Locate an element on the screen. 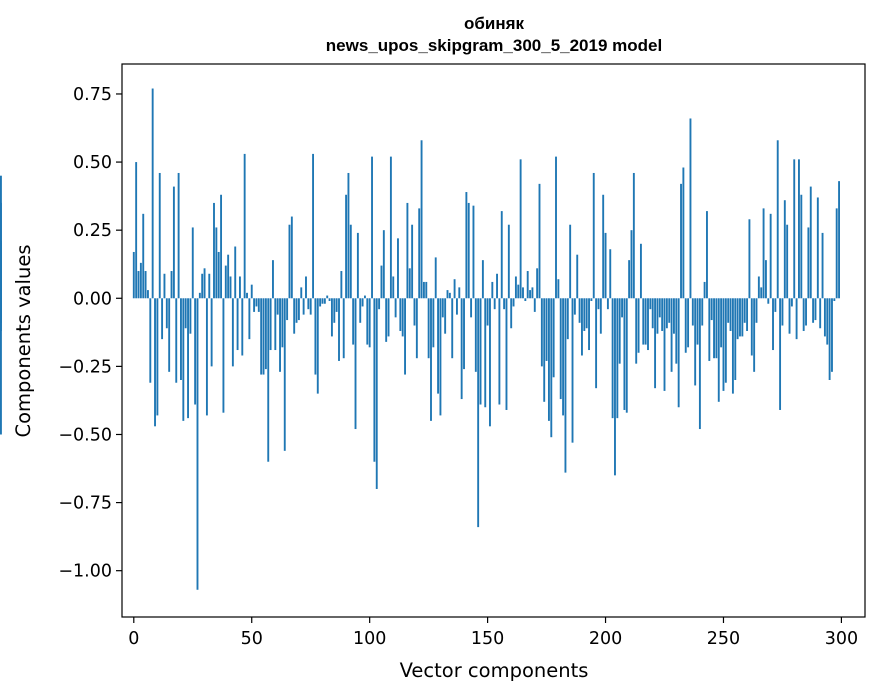 The width and height of the screenshot is (880, 696). y-tick-label: 0.25 is located at coordinates (92, 231).